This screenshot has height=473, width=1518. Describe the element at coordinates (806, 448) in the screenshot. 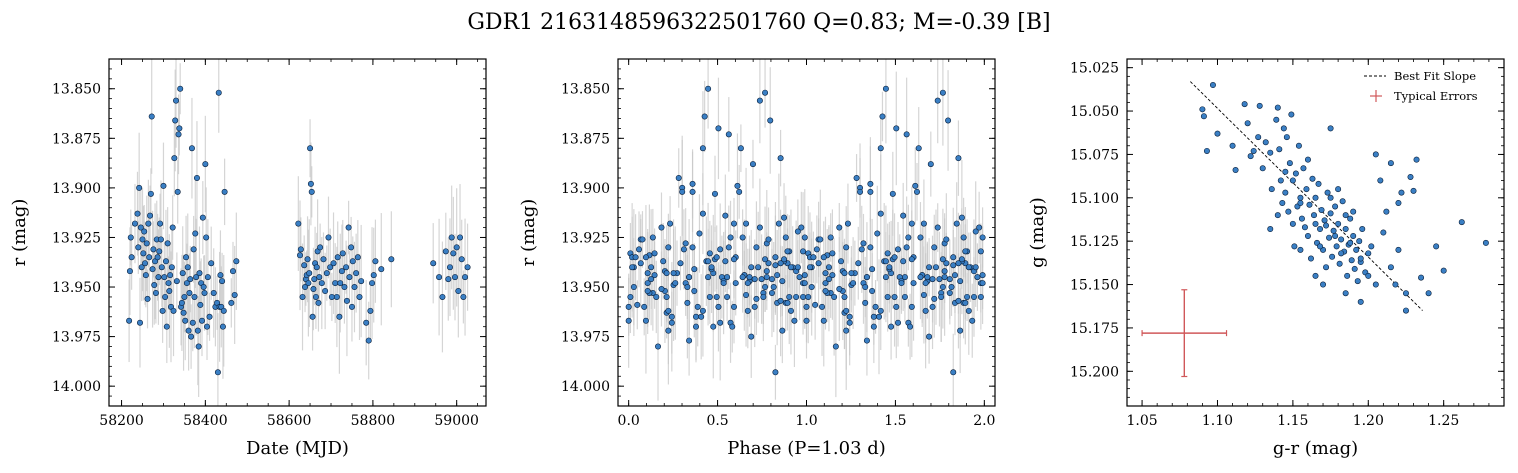

I see `x-axis-label: Phase (P=1.03 d)` at that location.